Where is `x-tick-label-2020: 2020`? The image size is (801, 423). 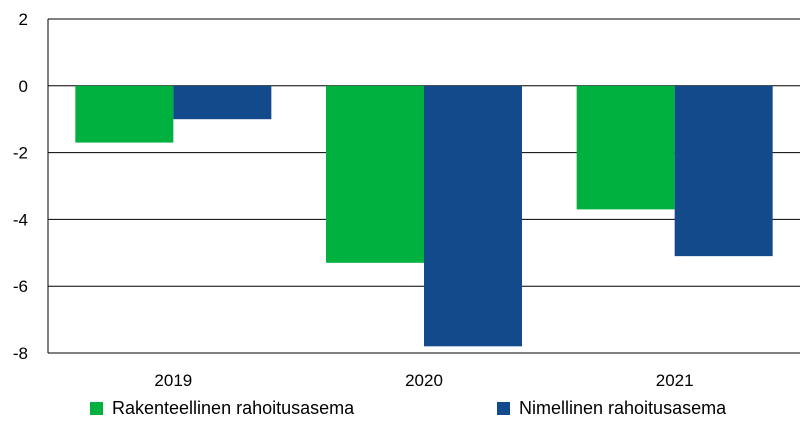 x-tick-label-2020: 2020 is located at coordinates (424, 380).